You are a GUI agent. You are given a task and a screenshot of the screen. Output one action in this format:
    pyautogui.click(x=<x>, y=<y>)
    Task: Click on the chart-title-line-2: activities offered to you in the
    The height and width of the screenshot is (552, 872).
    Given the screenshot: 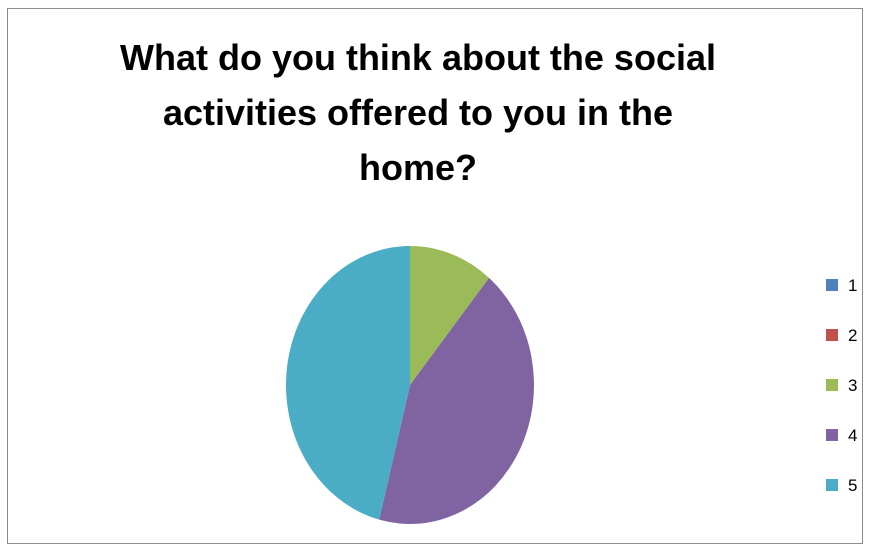 What is the action you would take?
    pyautogui.click(x=418, y=112)
    